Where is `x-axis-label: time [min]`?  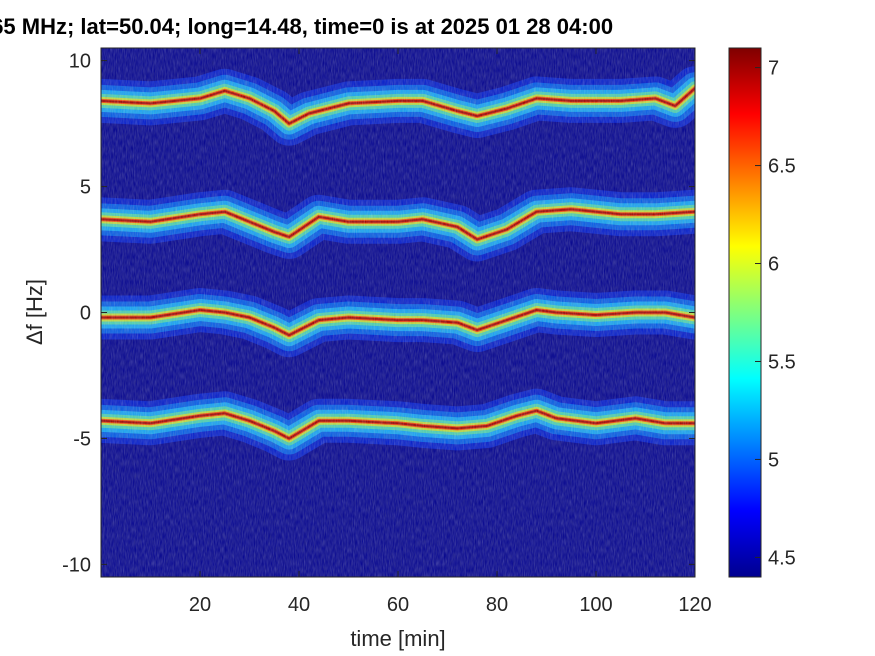
x-axis-label: time [min] is located at coordinates (397, 638).